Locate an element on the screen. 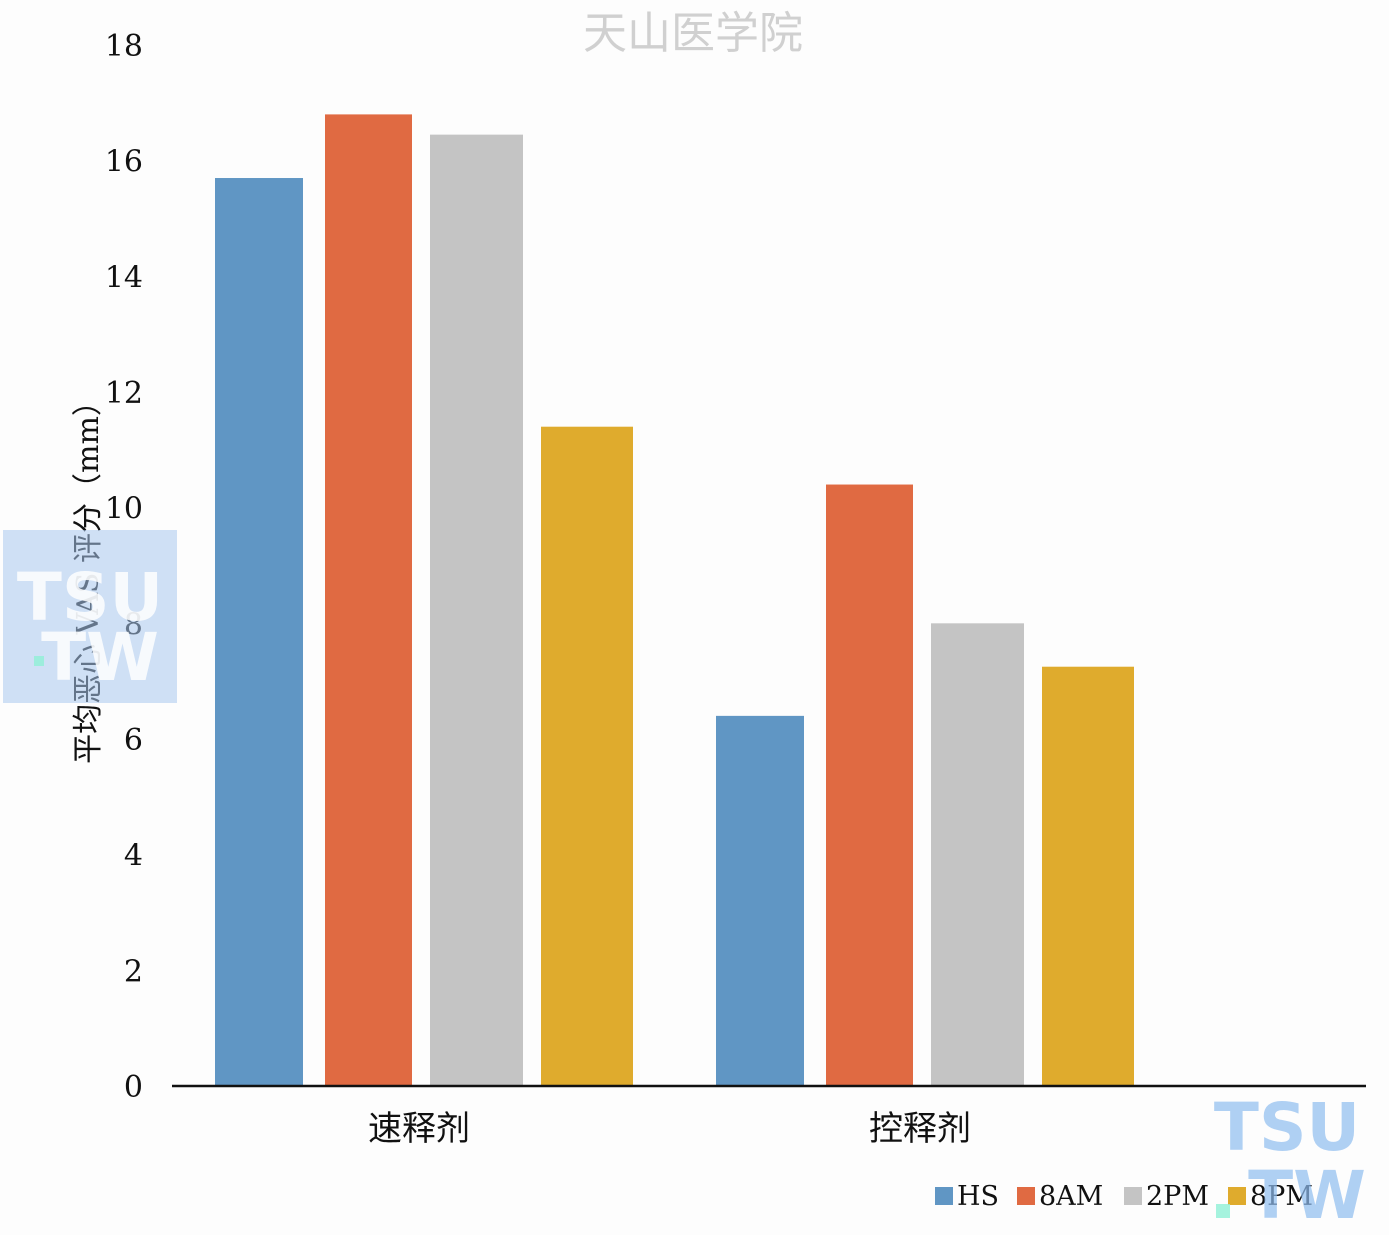 Image resolution: width=1389 pixels, height=1235 pixels. y-tick-label: 0 is located at coordinates (133, 1087).